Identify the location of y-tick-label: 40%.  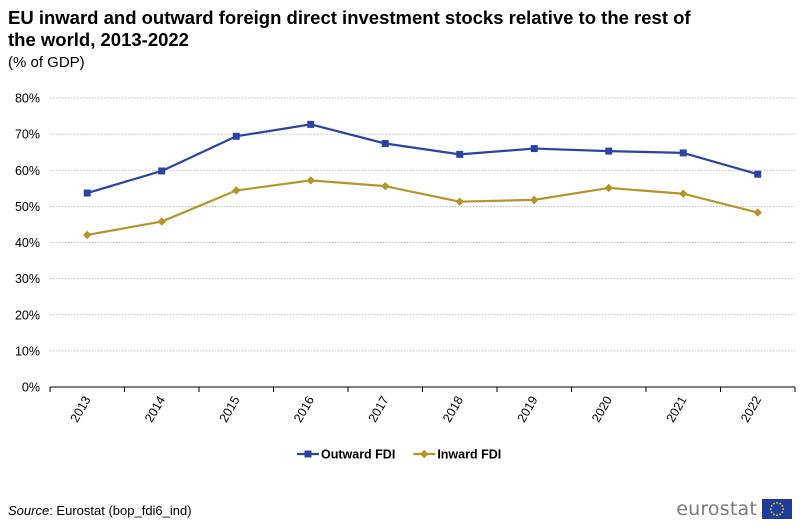
(27, 243).